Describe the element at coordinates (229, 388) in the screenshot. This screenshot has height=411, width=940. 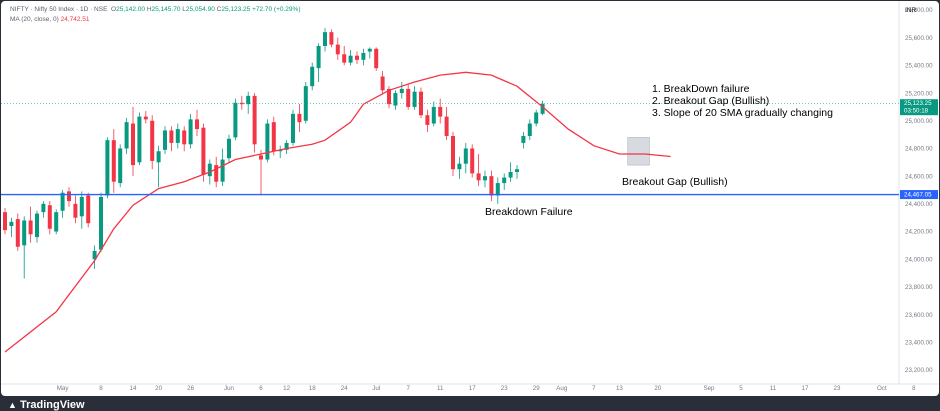
I see `x-tick-label: Jun` at that location.